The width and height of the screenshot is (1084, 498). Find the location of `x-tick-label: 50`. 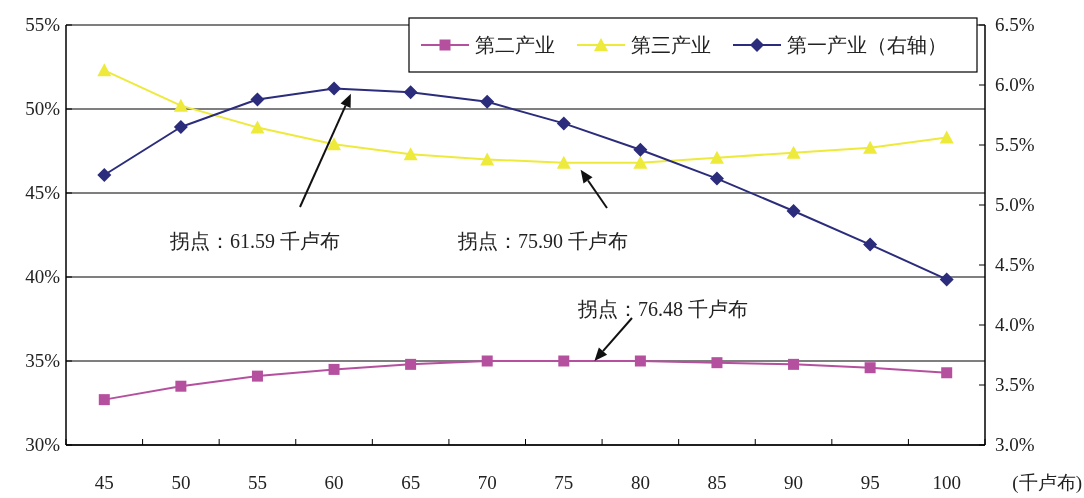

x-tick-label: 50 is located at coordinates (181, 482).